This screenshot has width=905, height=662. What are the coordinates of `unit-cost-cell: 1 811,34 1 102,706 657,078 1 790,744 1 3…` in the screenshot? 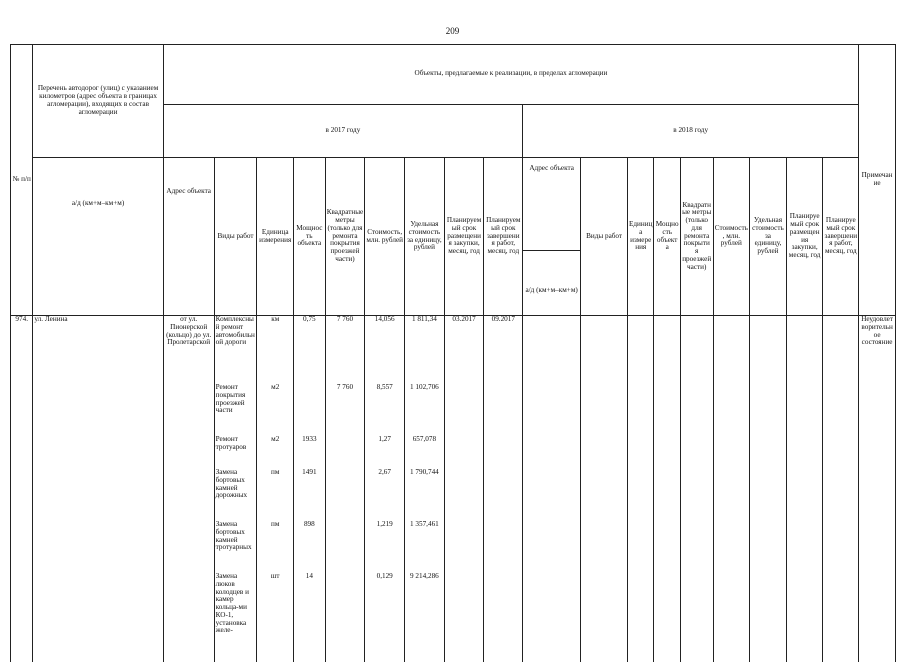 It's located at (425, 489).